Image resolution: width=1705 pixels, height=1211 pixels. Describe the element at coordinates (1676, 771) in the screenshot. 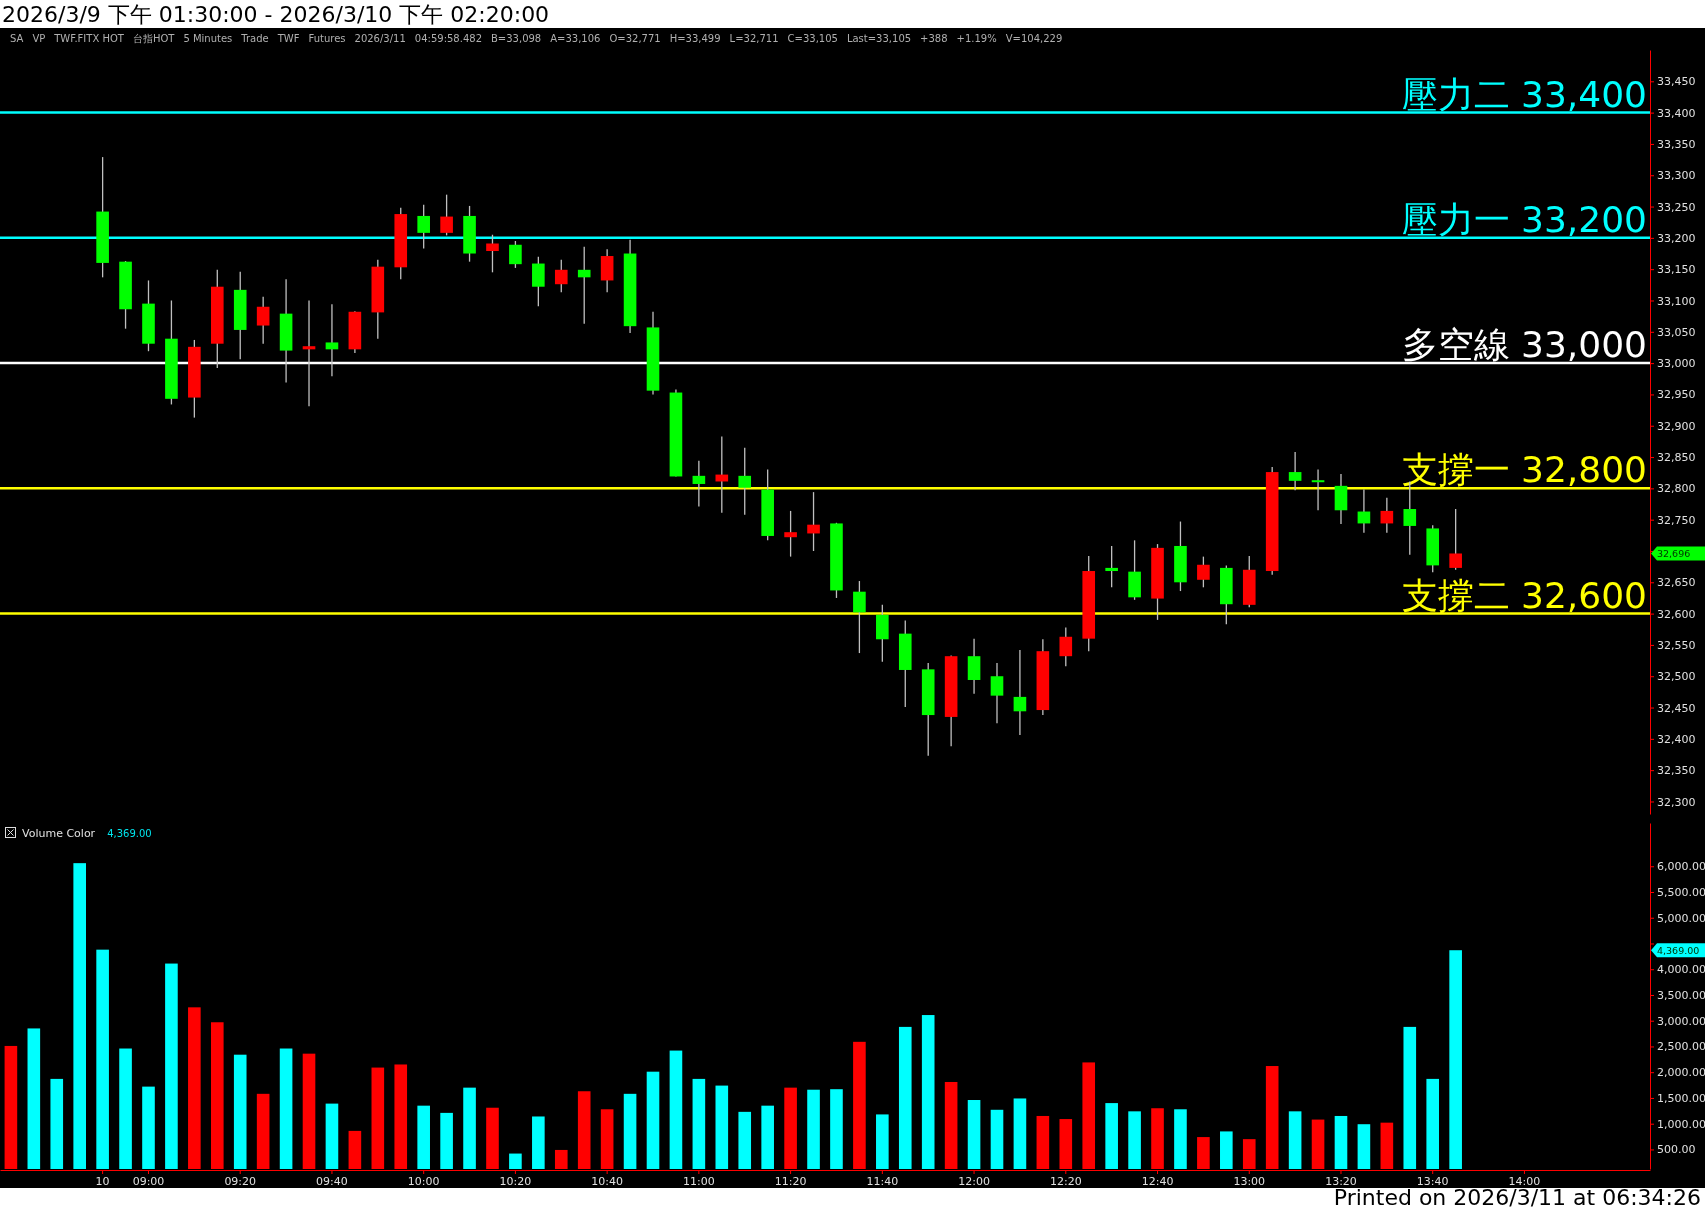

I see `y-tick-label: 32,350` at that location.